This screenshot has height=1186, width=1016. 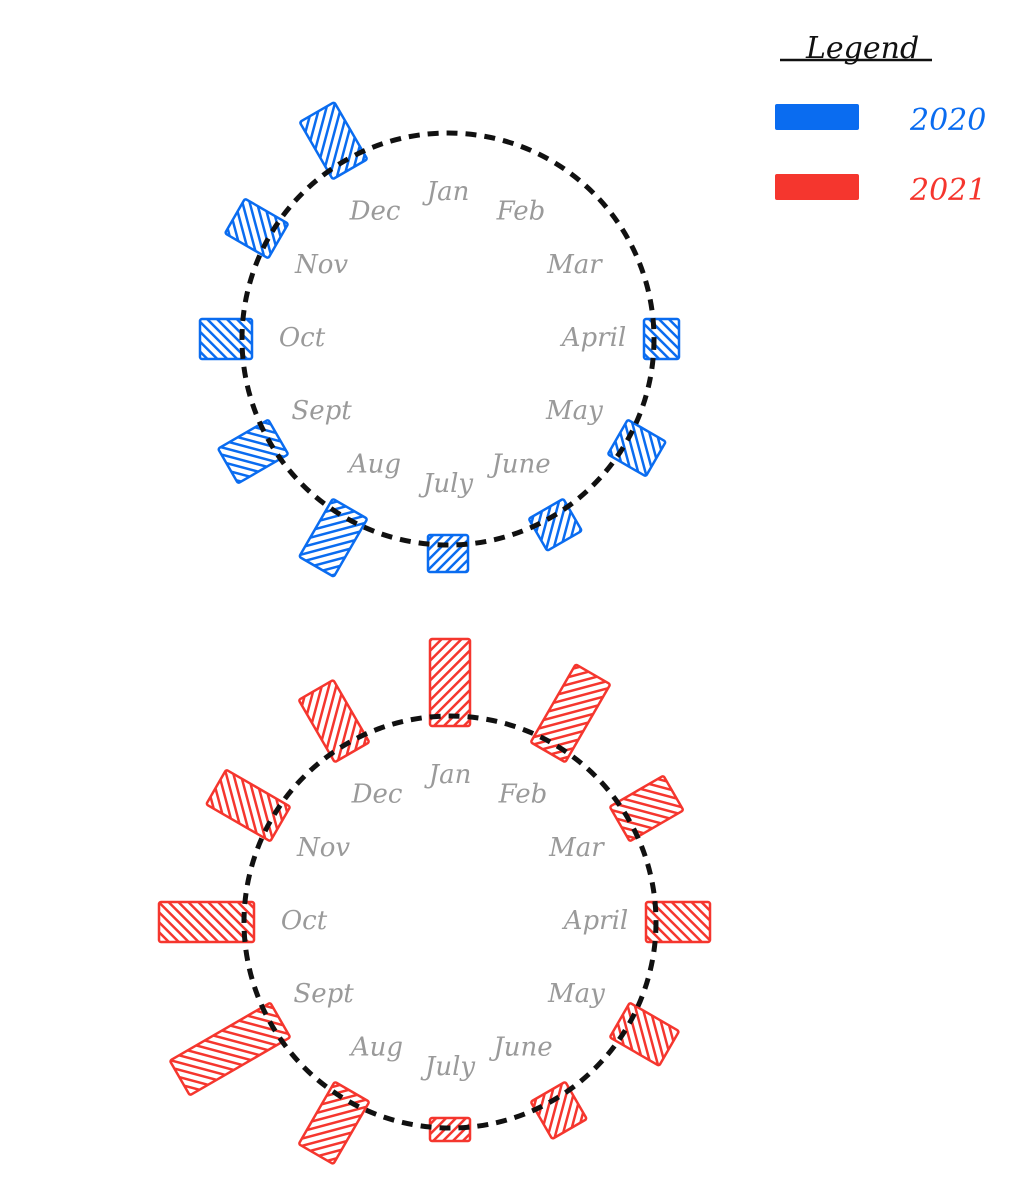 I want to click on month-label-nov-2020: Nov, so click(x=321, y=265).